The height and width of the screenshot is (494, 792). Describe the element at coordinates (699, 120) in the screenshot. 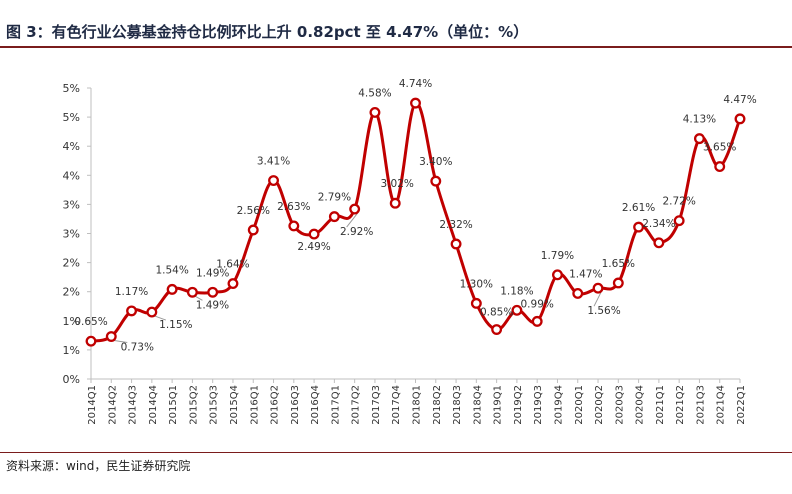

I see `data-label: 4.13%` at that location.